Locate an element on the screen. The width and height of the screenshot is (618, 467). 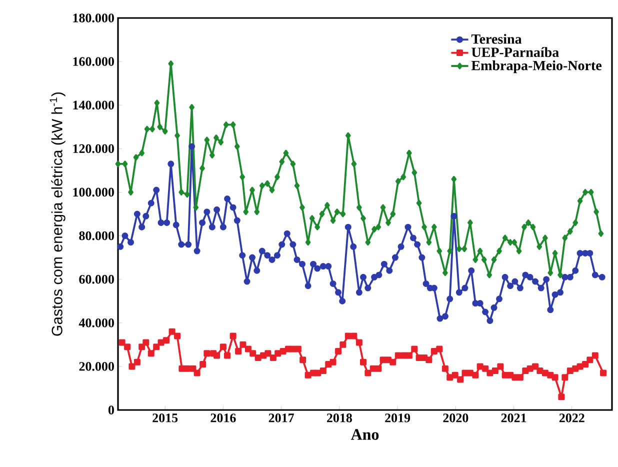
y-tick-label: 0 is located at coordinates (111, 410).